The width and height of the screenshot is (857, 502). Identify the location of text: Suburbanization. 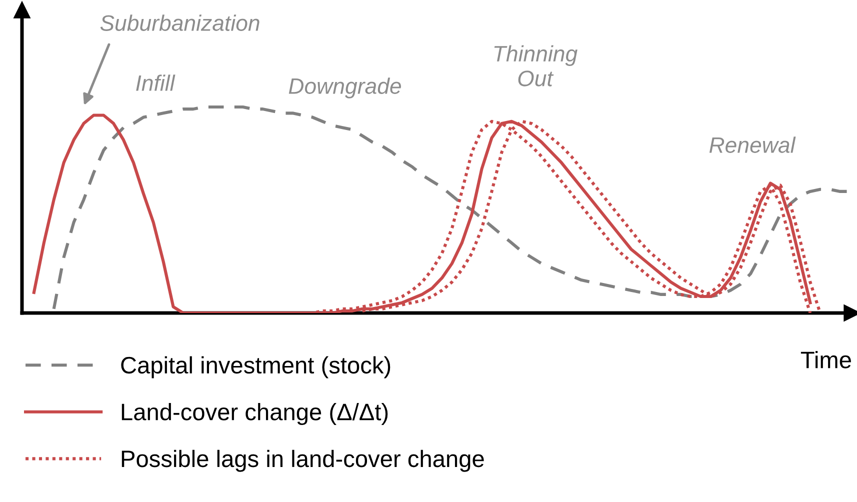
(180, 22).